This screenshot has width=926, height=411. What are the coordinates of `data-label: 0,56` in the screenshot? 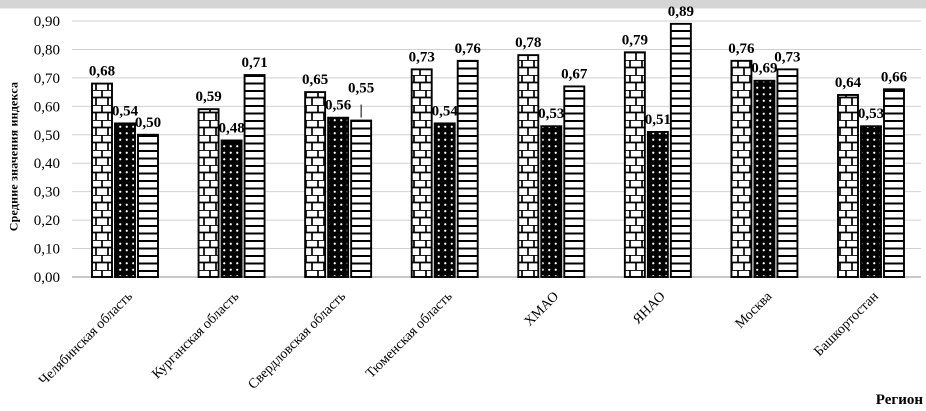 It's located at (338, 106).